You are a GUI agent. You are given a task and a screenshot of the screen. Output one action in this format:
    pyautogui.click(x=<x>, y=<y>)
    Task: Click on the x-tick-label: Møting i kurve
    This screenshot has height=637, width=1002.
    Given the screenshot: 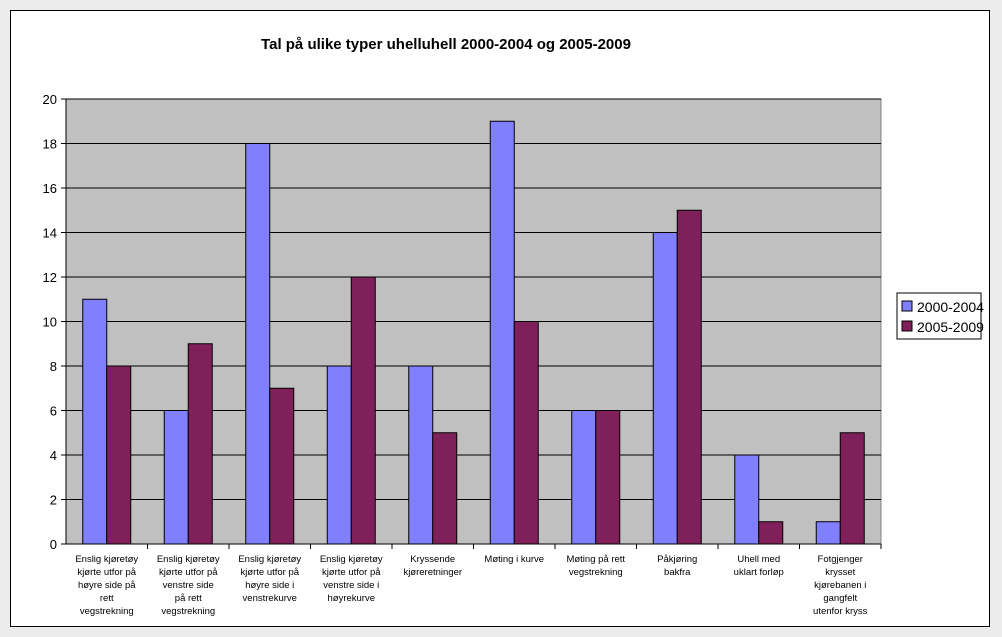 What is the action you would take?
    pyautogui.click(x=514, y=559)
    